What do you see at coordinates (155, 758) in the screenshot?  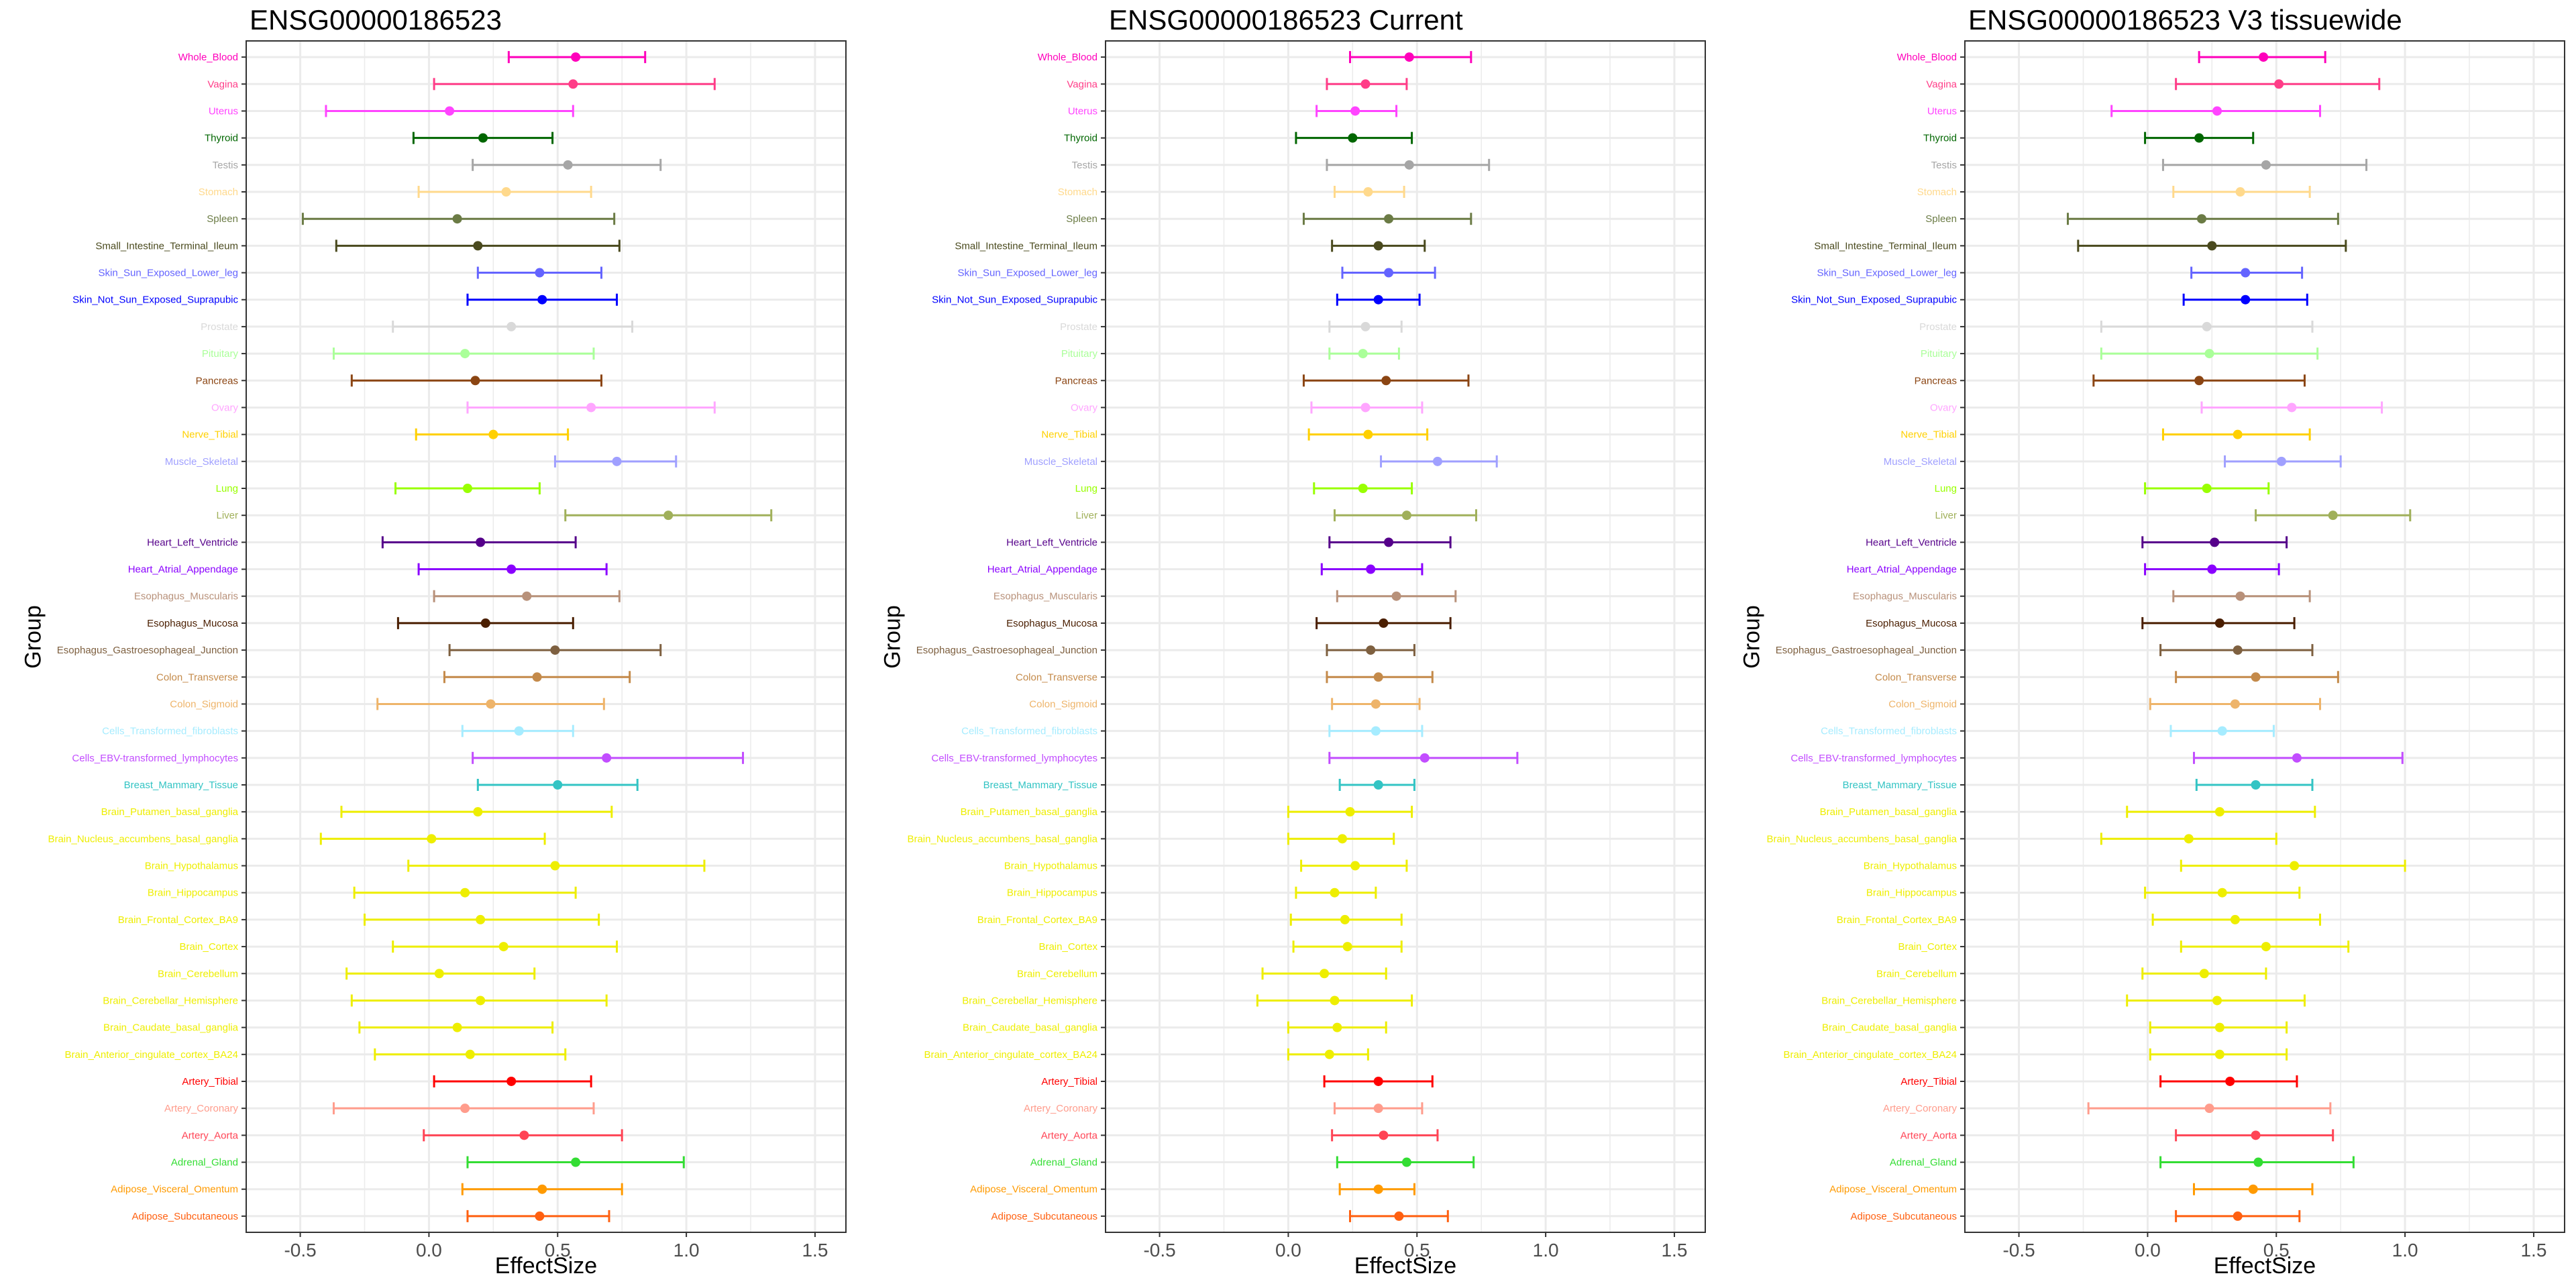 I see `y-tick-label: Cells_EBV-transformed_lymphocytes` at bounding box center [155, 758].